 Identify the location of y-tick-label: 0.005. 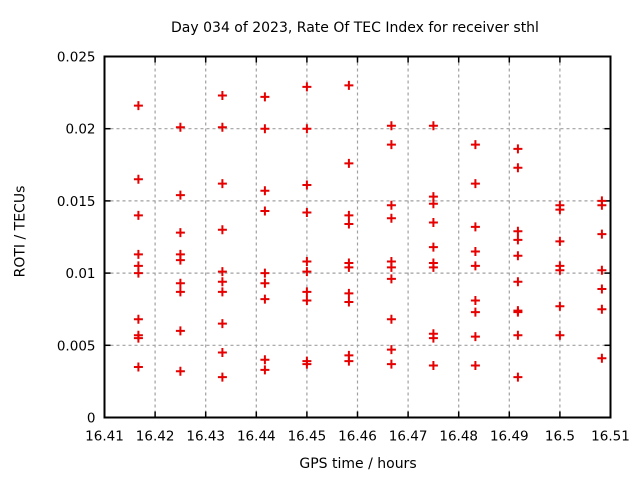
(76, 346).